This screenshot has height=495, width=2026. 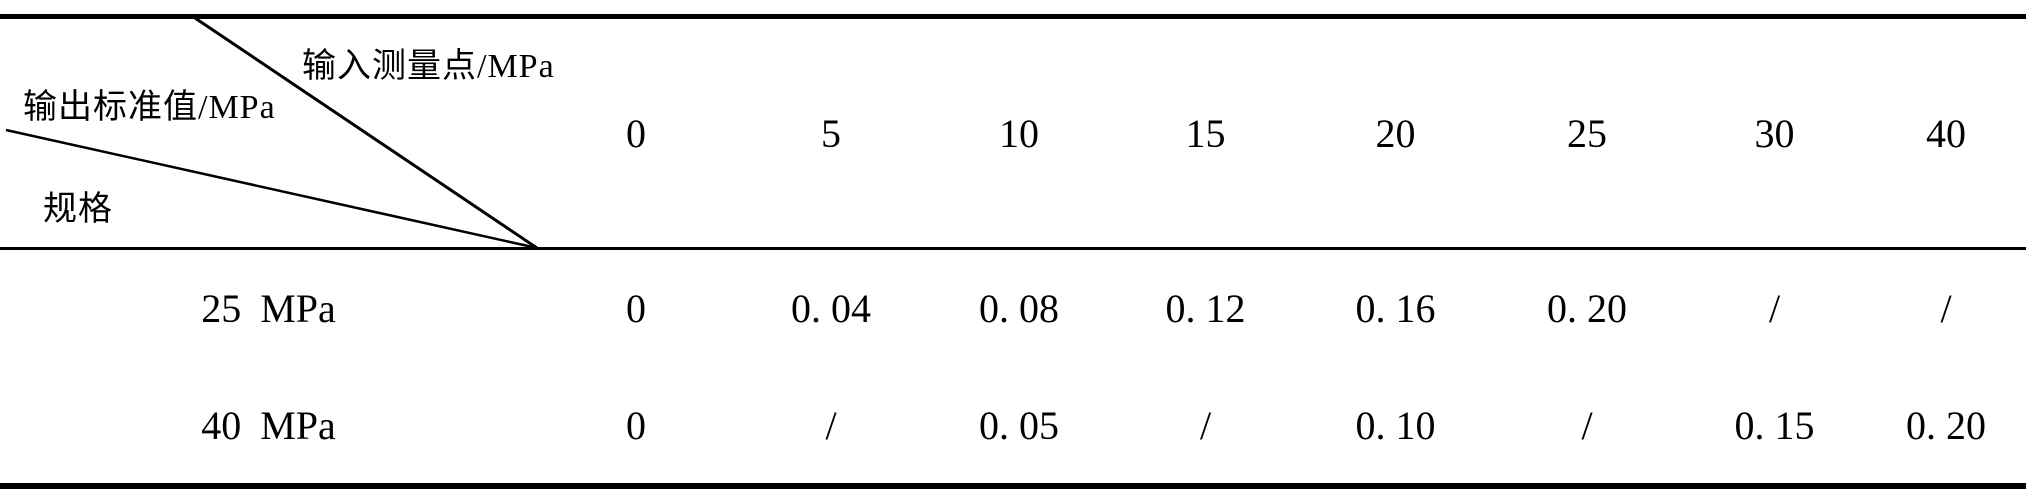 I want to click on table-cell: 0. 16, so click(x=1395, y=308).